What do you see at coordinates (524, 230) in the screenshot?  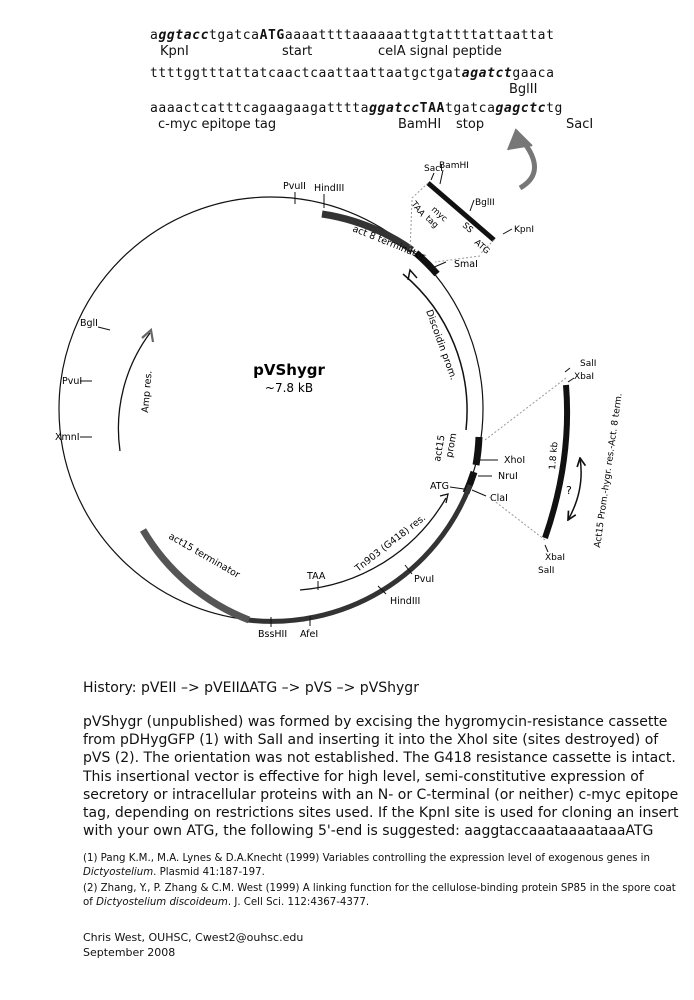 I see `insert-site-kpni: KpnI` at bounding box center [524, 230].